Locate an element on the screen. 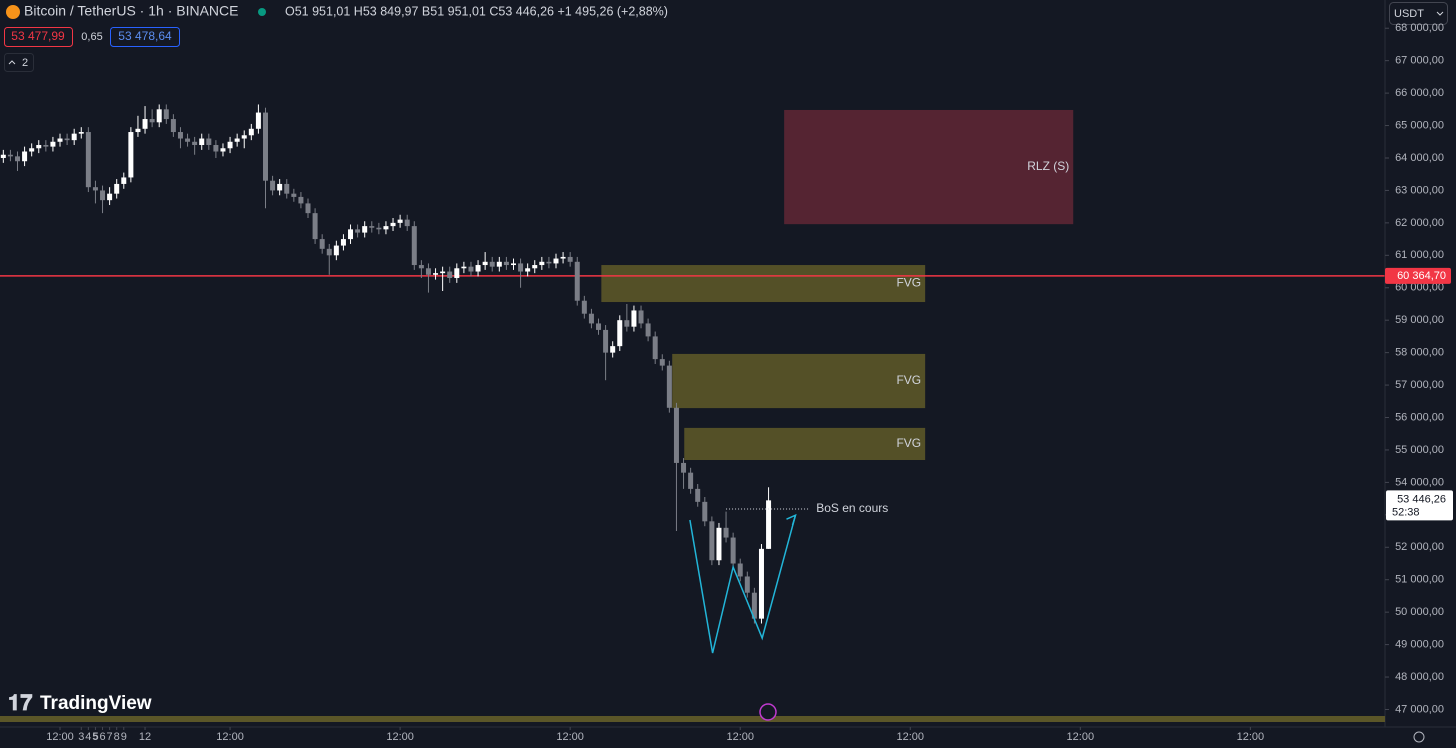  arrow-head is located at coordinates (791, 519).